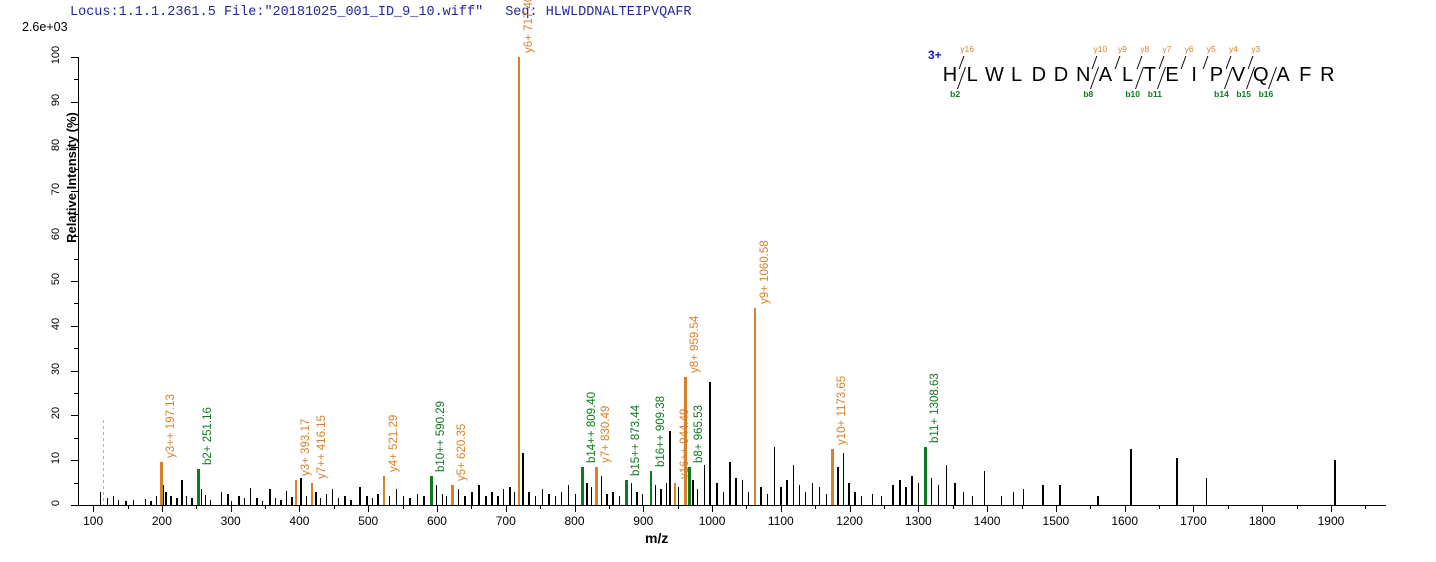 The width and height of the screenshot is (1436, 562). Describe the element at coordinates (1088, 94) in the screenshot. I see `b-ion-label-b8: b8` at that location.